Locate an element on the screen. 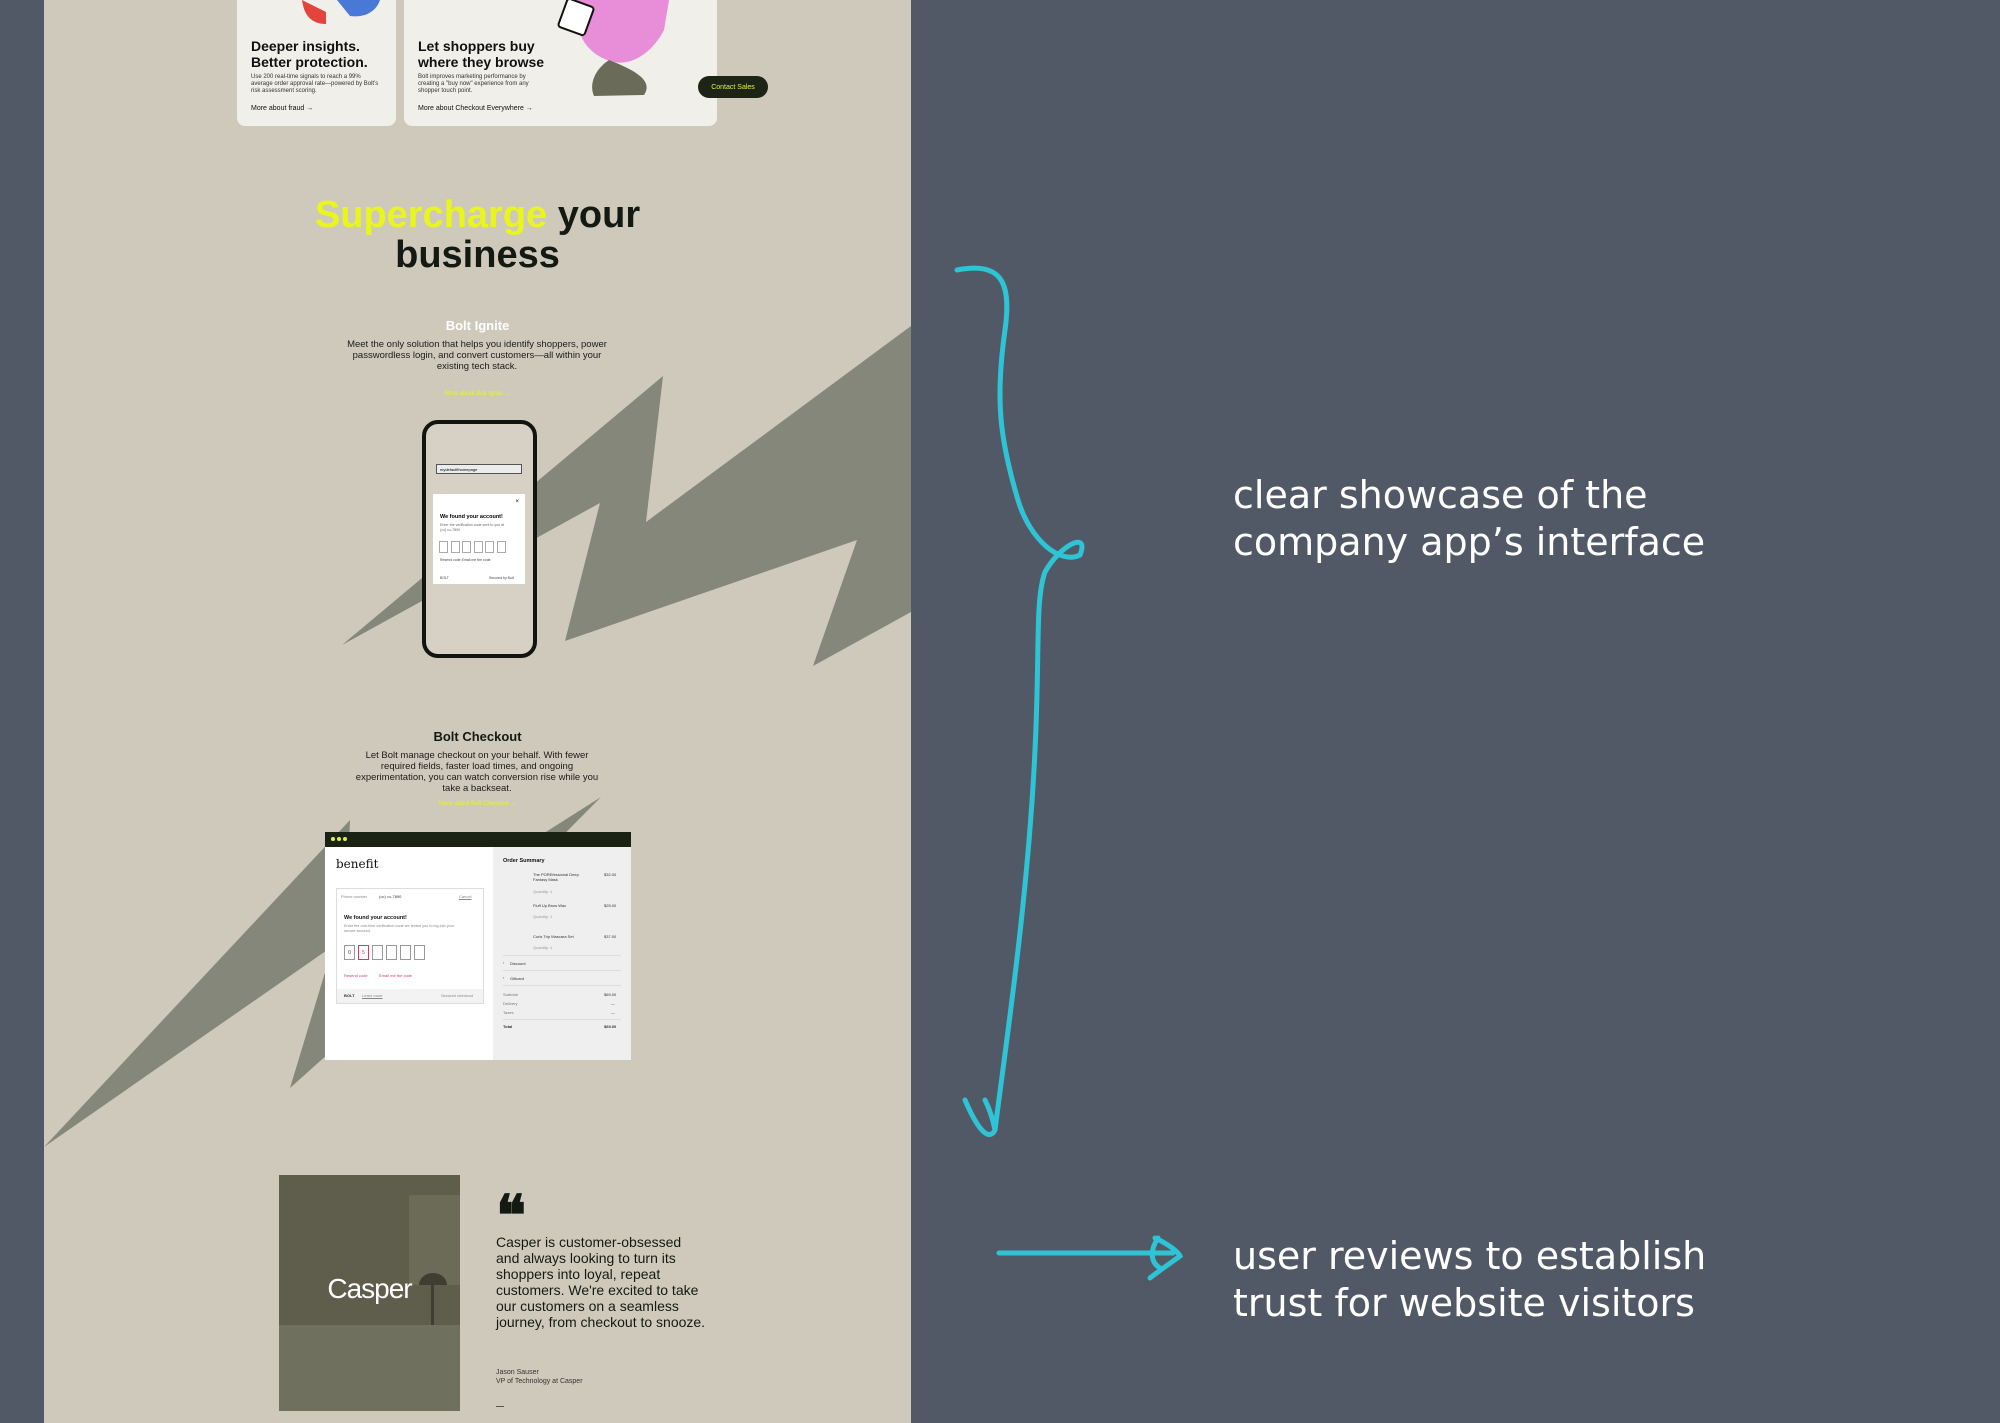 Image resolution: width=2000 pixels, height=1423 pixels. close-icon: × is located at coordinates (517, 502).